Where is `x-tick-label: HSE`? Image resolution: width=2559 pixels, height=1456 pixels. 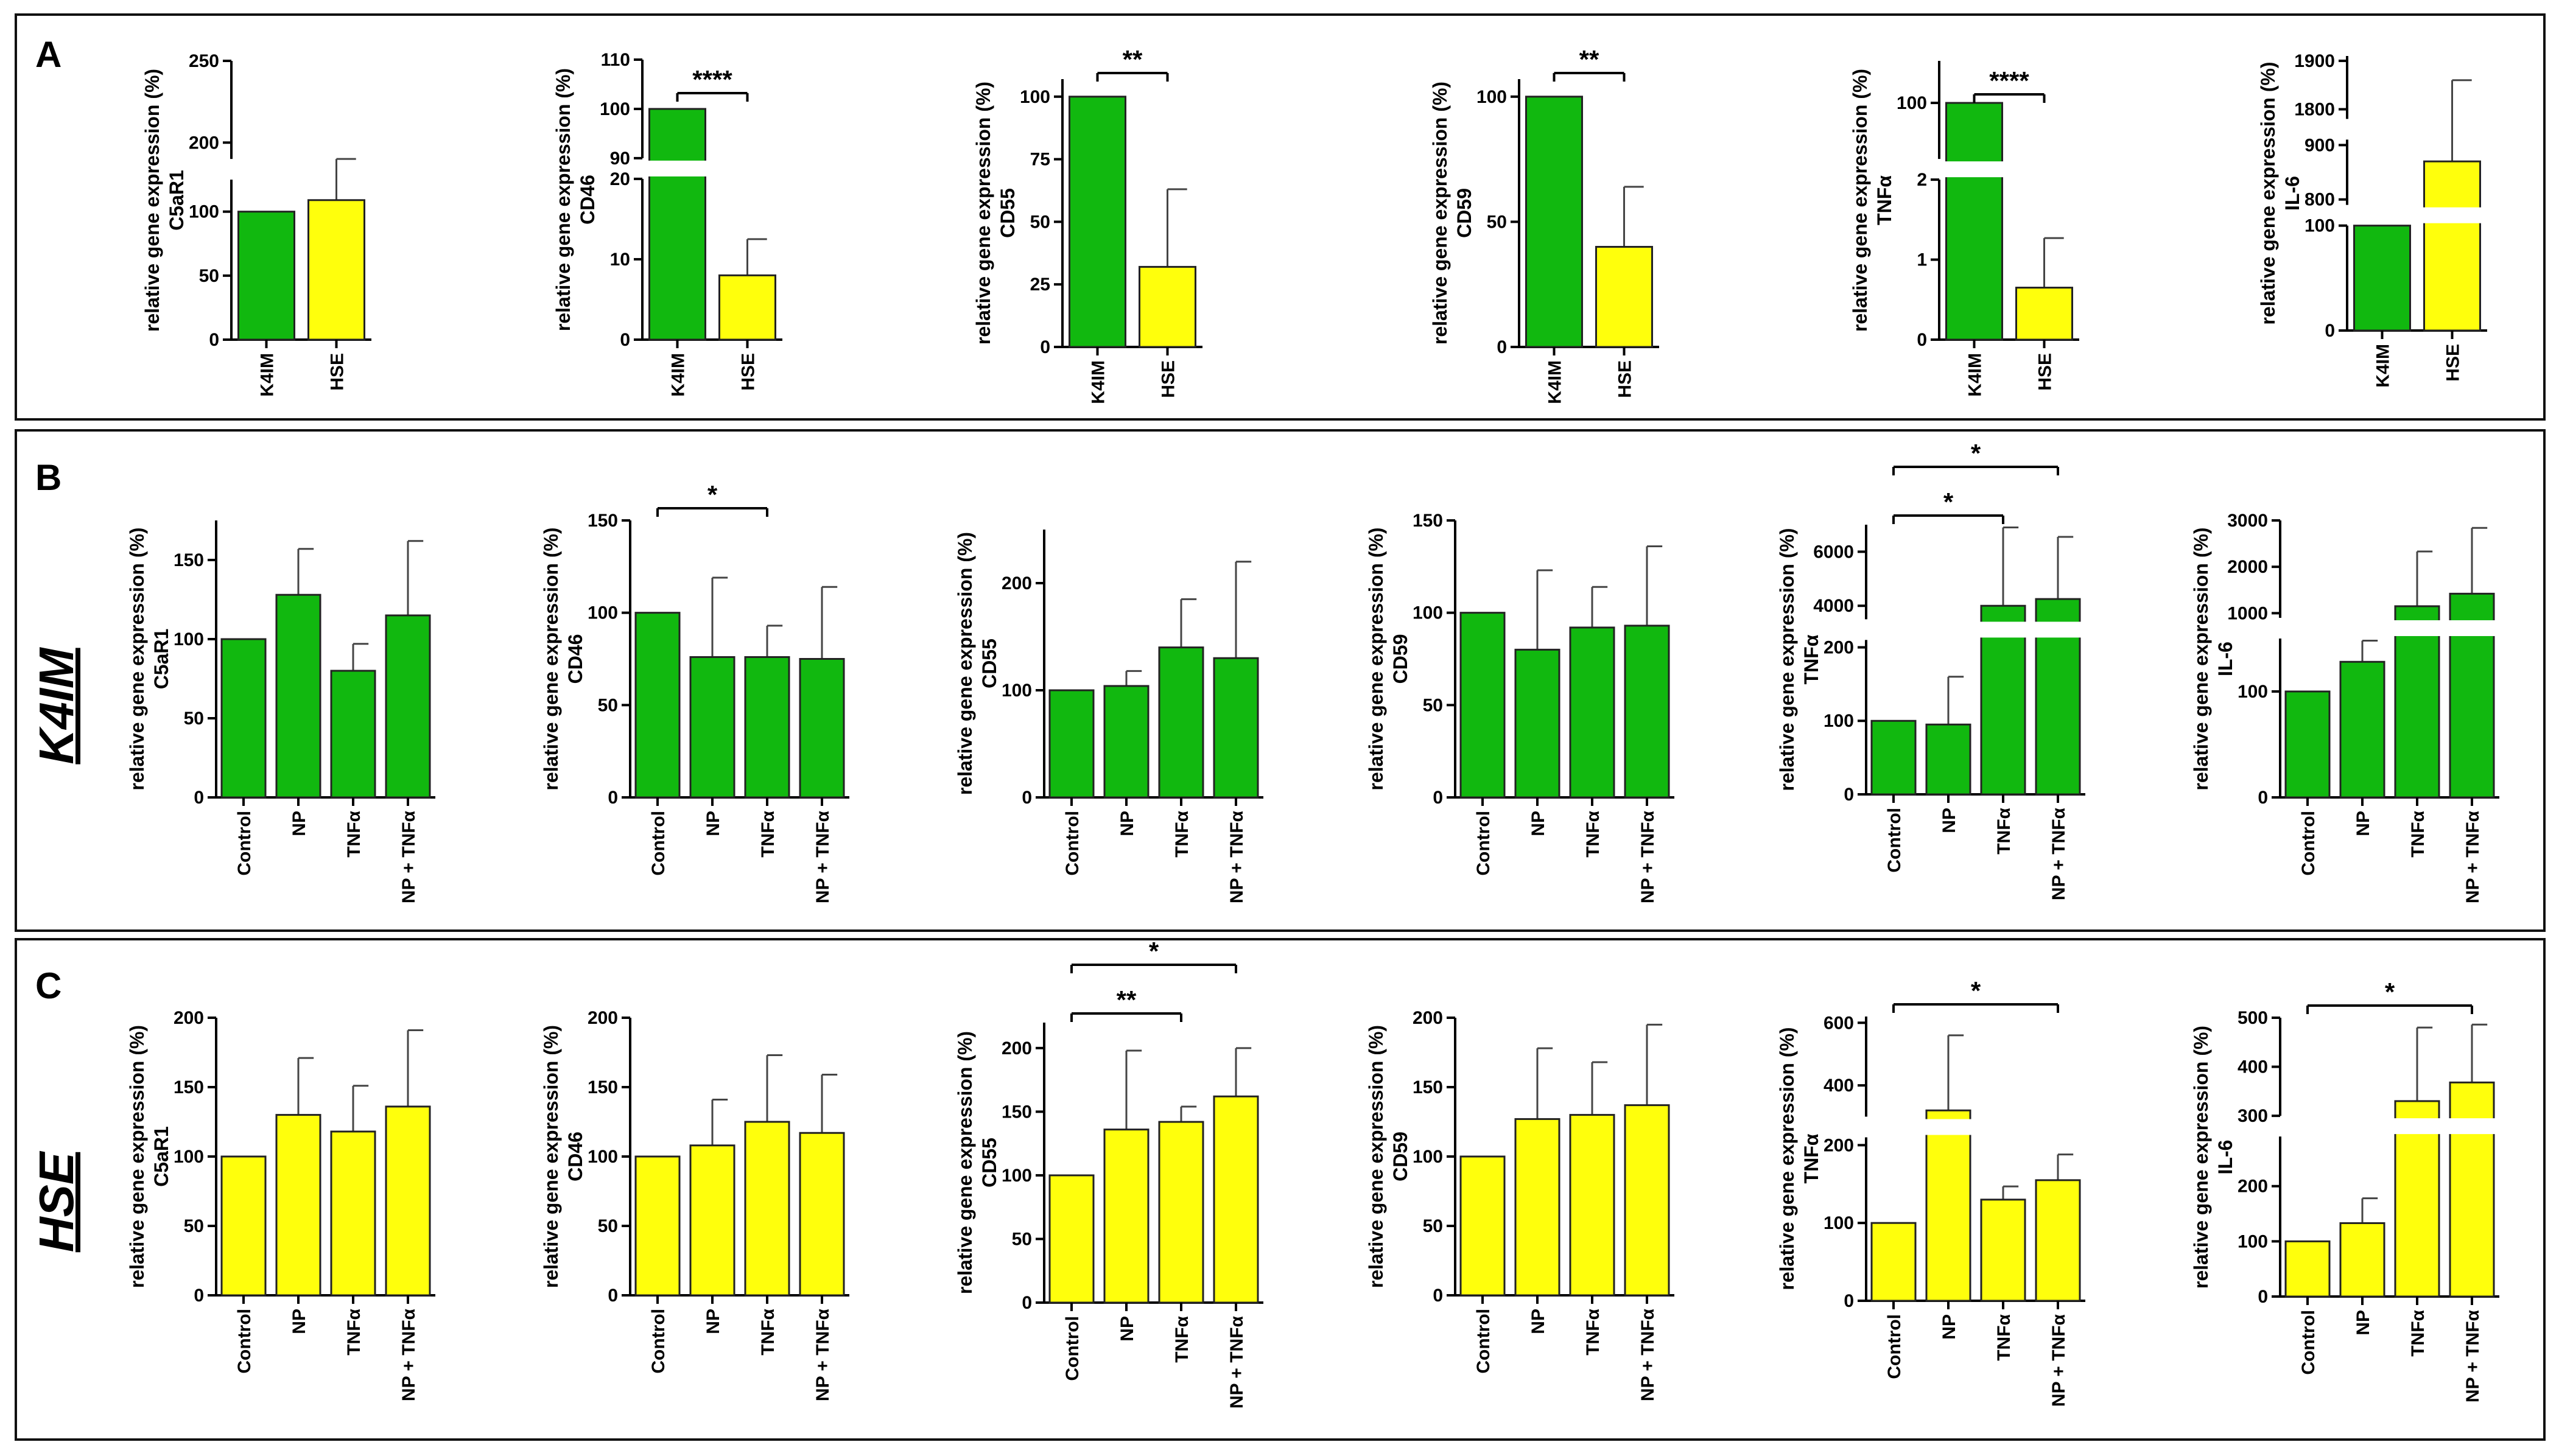
x-tick-label: HSE is located at coordinates (2045, 372).